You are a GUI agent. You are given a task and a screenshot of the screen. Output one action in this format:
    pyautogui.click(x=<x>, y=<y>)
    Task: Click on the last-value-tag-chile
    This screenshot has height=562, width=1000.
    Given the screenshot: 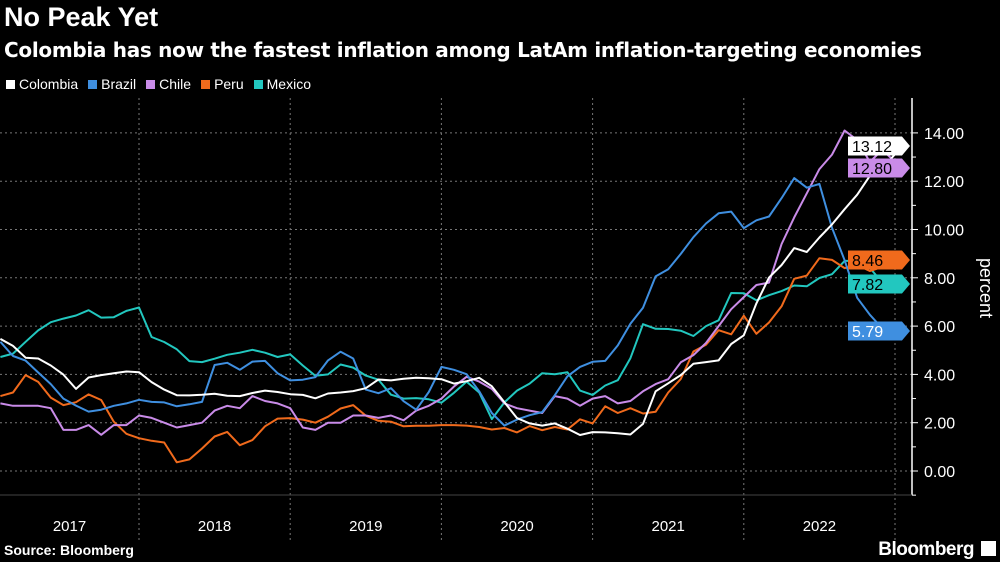 What is the action you would take?
    pyautogui.click(x=879, y=168)
    